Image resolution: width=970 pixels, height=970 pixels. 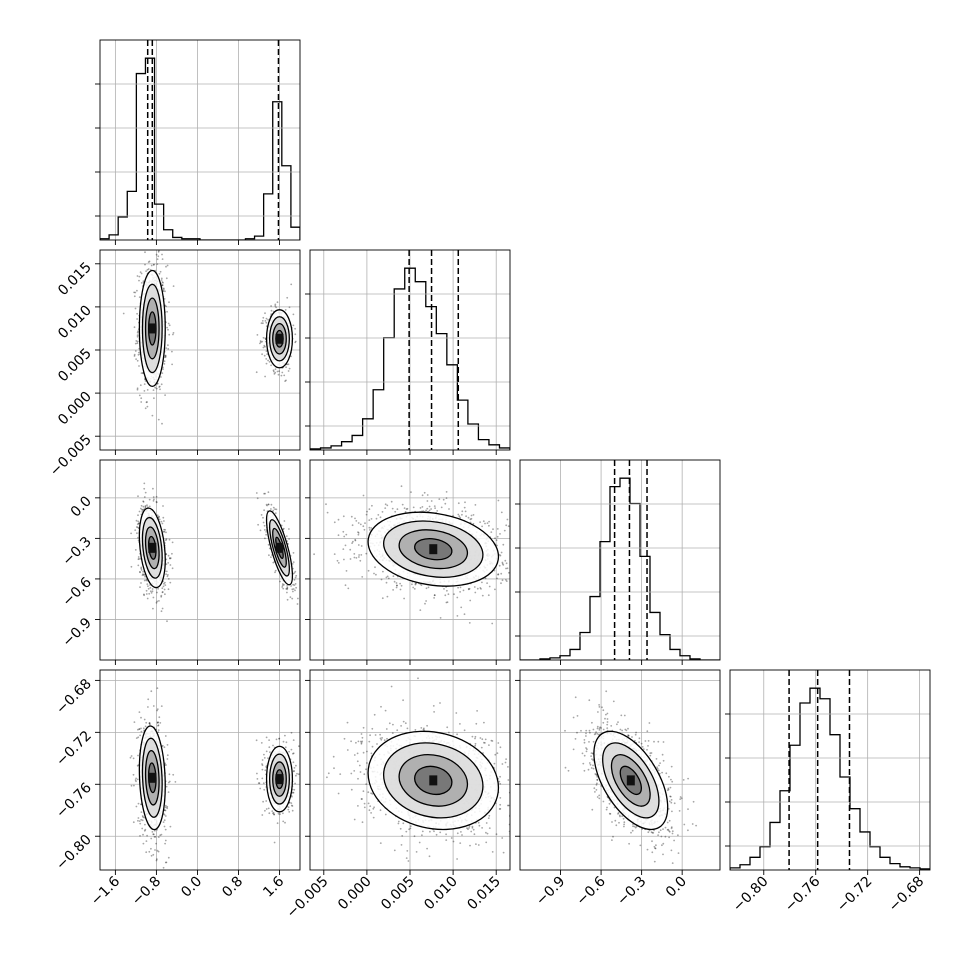 What do you see at coordinates (803, 894) in the screenshot?
I see `x-tick-label: −0.76` at bounding box center [803, 894].